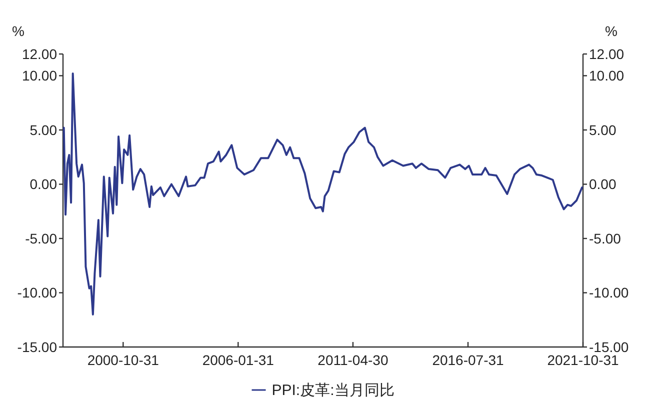  I want to click on y2-tick-label: 5.00, so click(602, 130).